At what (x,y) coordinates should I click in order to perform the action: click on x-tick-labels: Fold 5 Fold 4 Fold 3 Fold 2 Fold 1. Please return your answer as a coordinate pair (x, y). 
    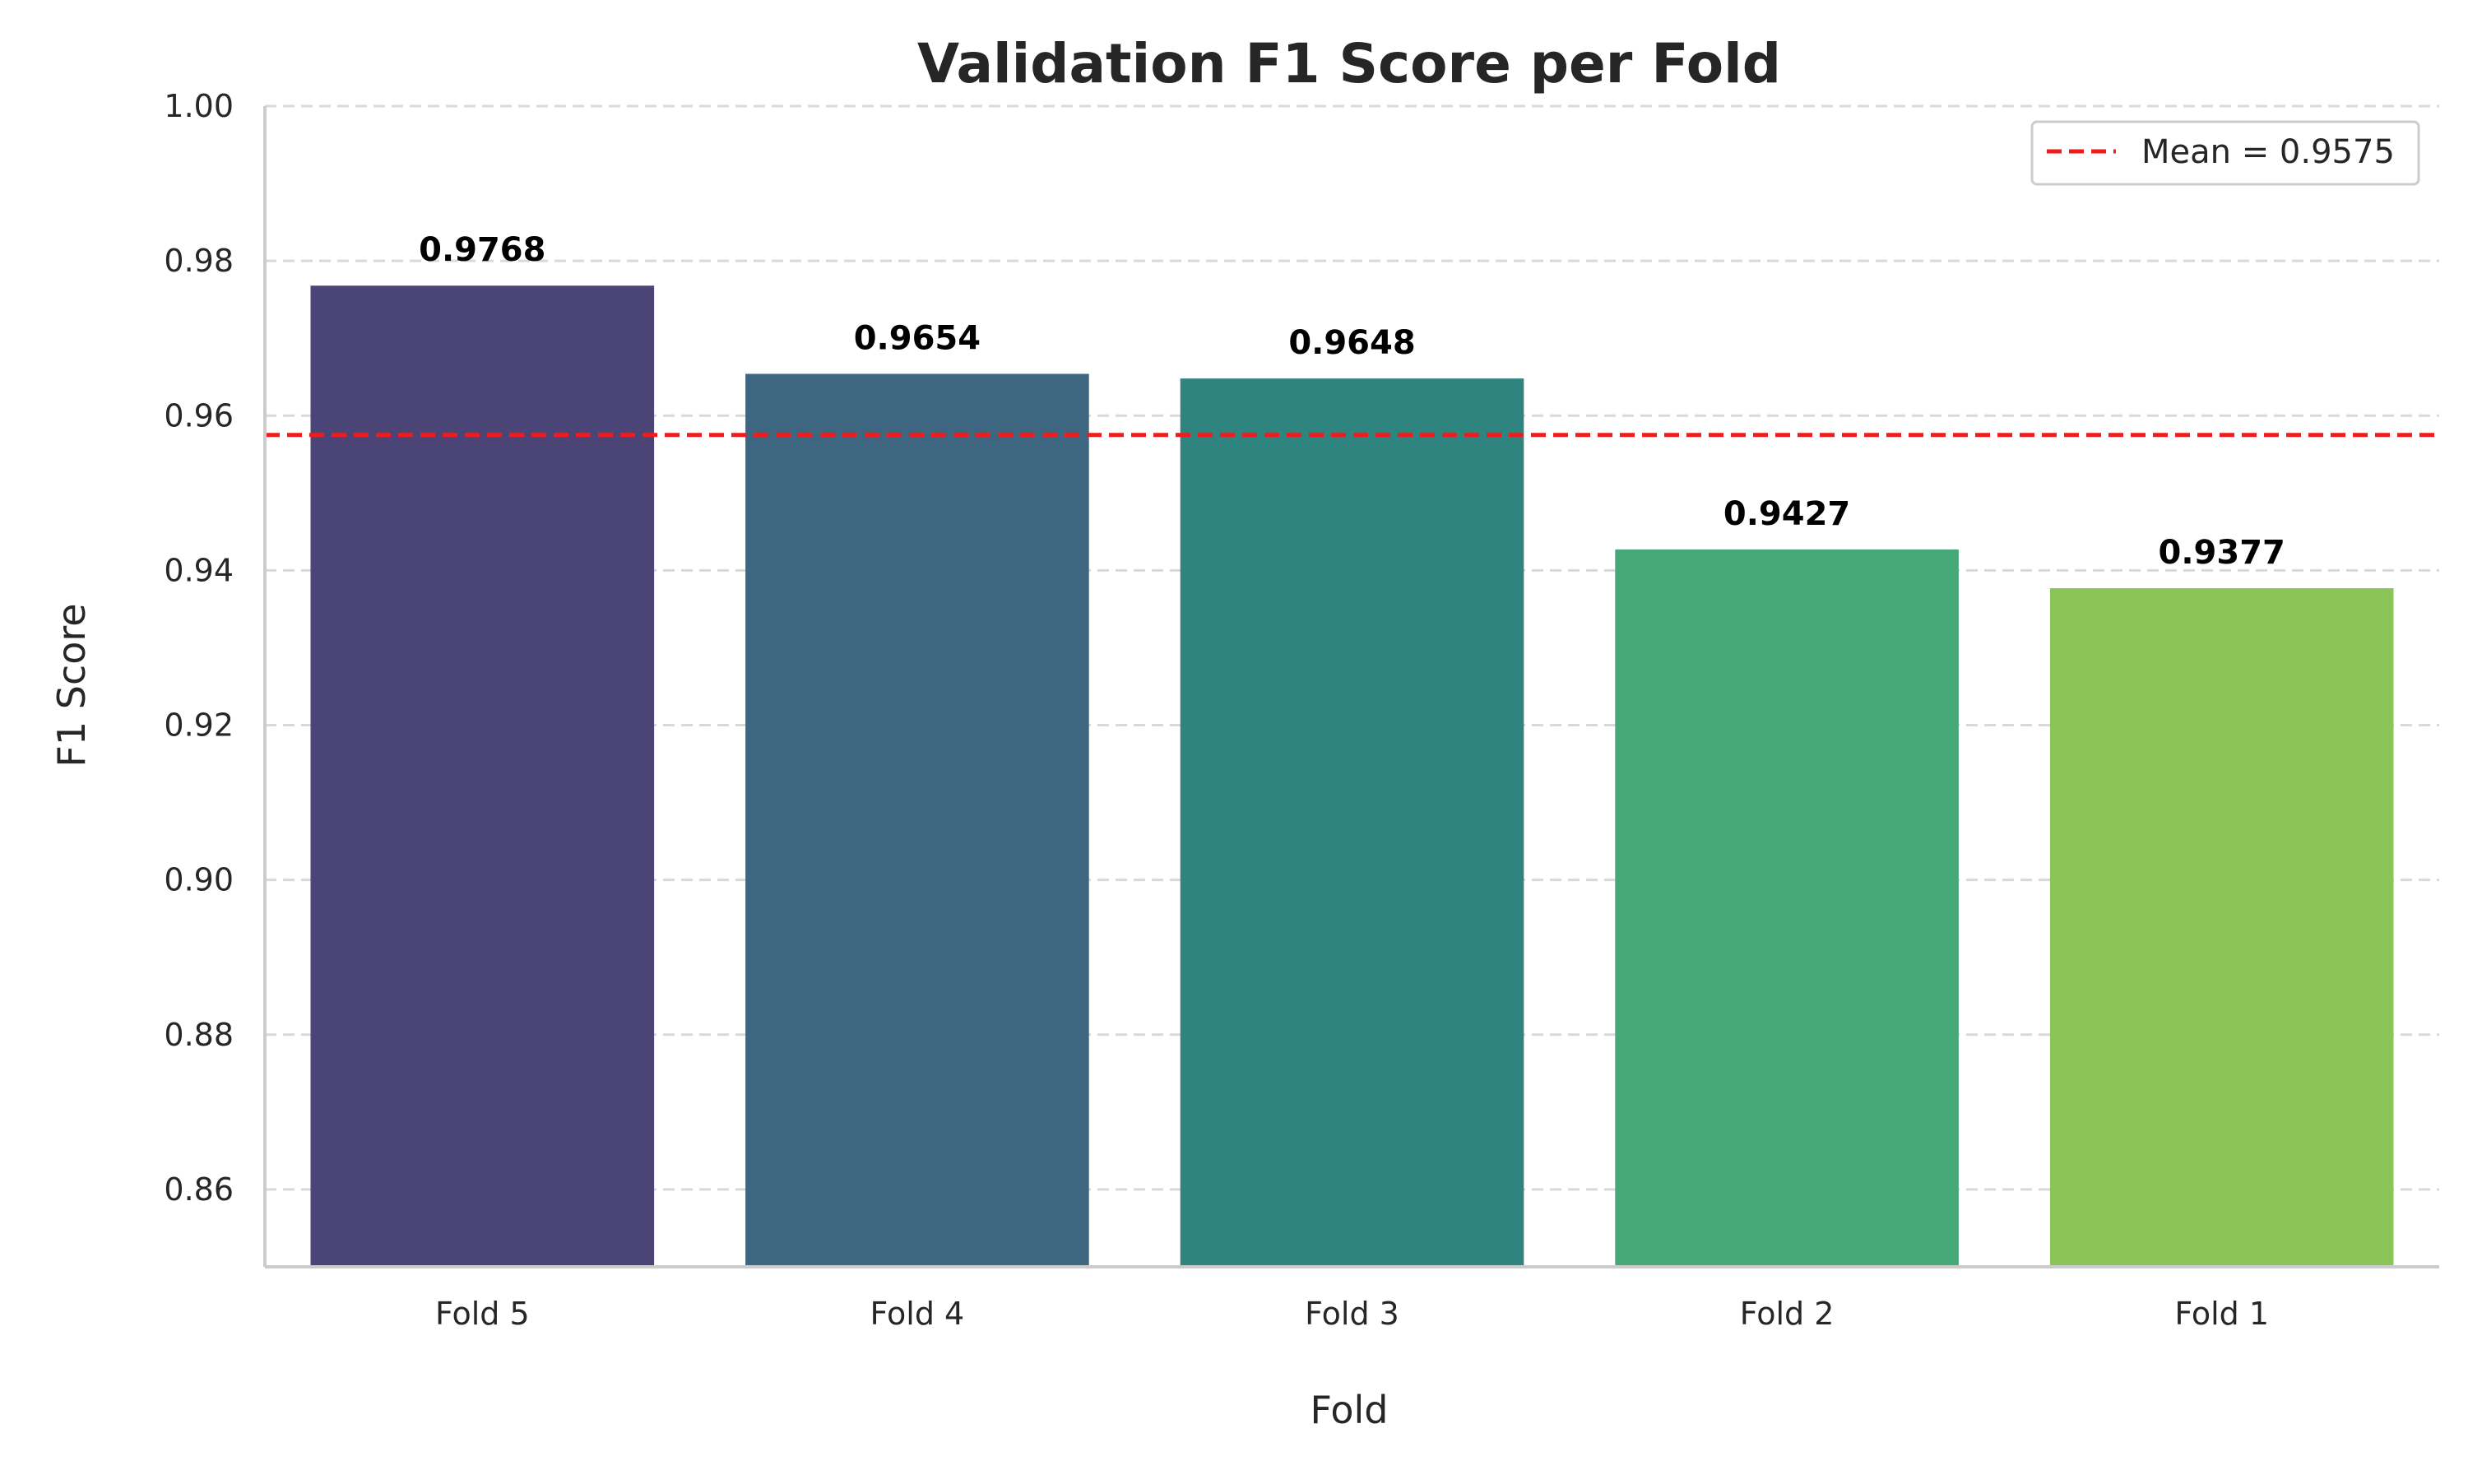
    Looking at the image, I should click on (1352, 1314).